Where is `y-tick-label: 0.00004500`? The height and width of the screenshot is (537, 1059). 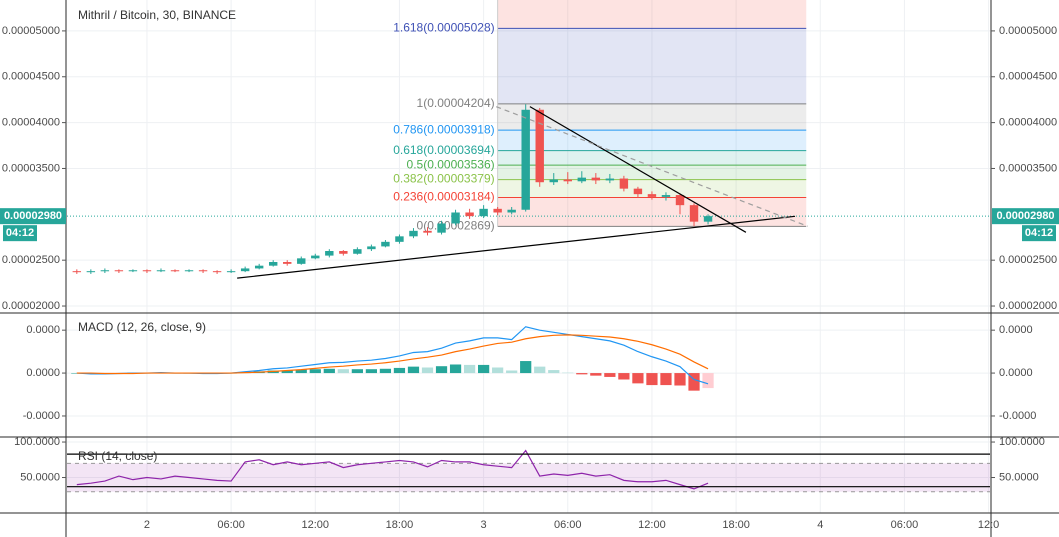
y-tick-label: 0.00004500 is located at coordinates (31, 77).